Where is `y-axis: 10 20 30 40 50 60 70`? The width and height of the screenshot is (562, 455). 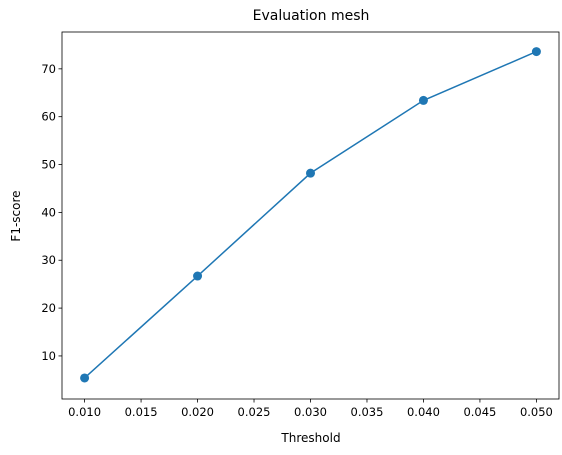
y-axis: 10 20 30 40 50 60 70 is located at coordinates (51, 212).